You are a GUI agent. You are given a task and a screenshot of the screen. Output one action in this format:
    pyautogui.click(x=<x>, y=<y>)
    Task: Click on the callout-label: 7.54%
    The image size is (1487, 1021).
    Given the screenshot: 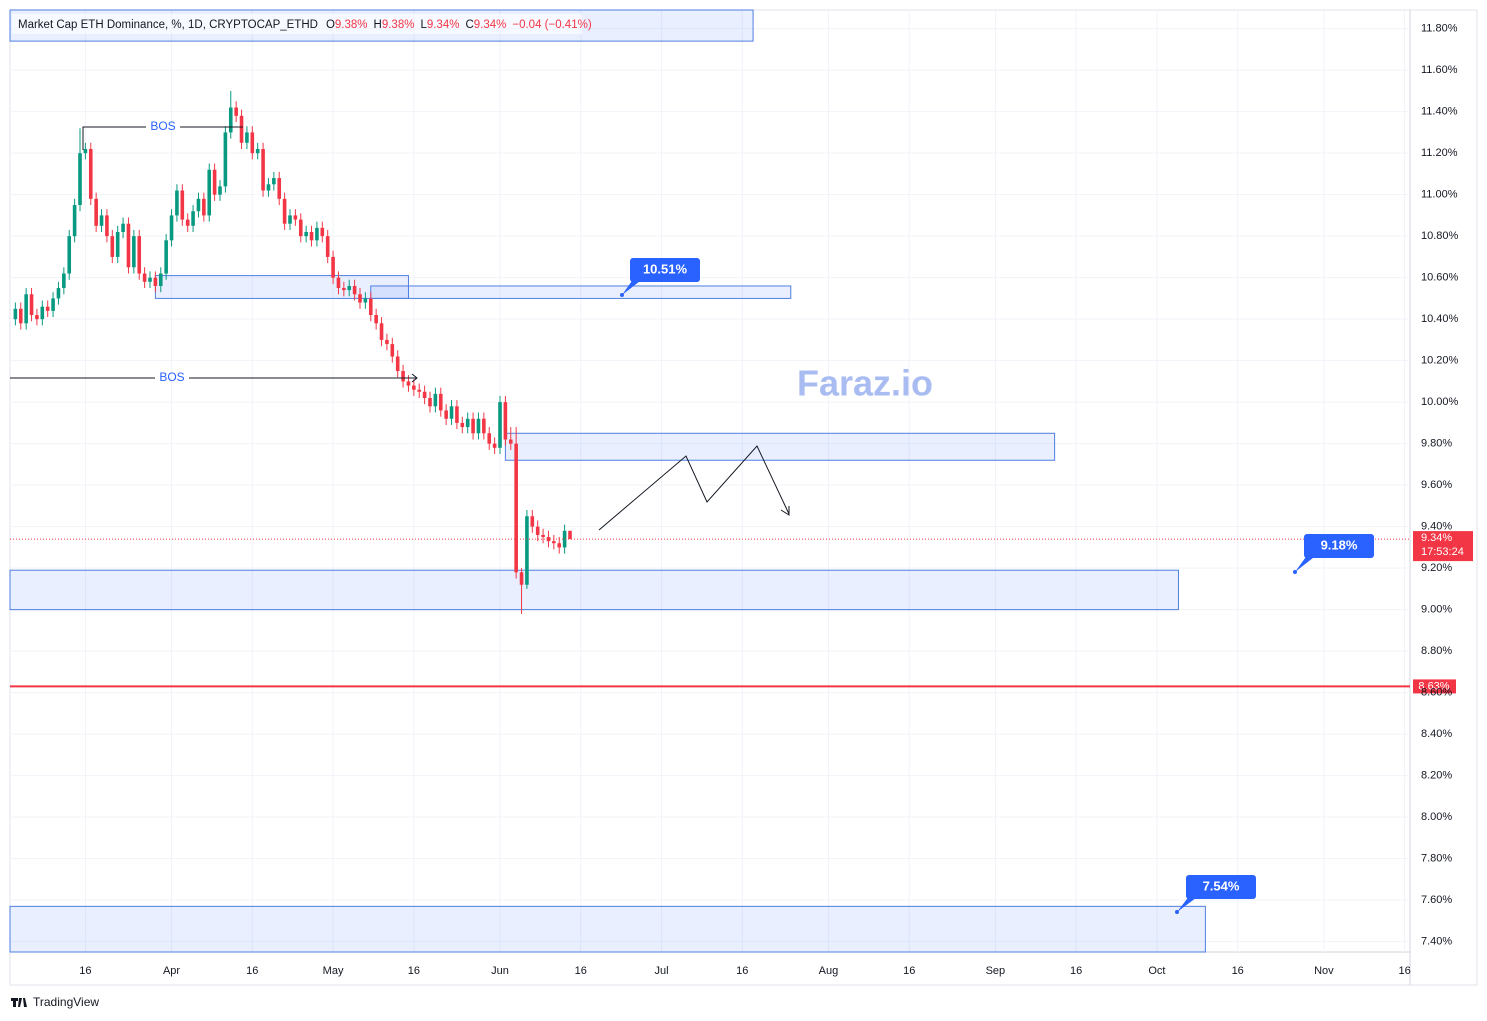 What is the action you would take?
    pyautogui.click(x=1221, y=885)
    